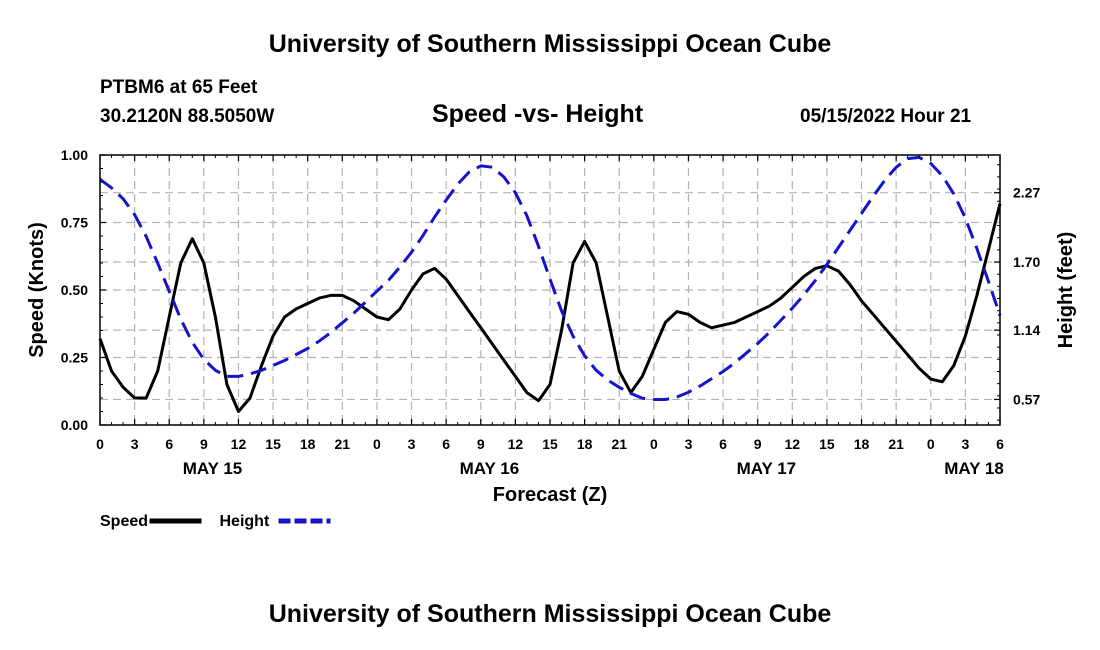 Image resolution: width=1100 pixels, height=650 pixels. I want to click on station-coordinates: 30.2120N 88.5050W, so click(187, 116).